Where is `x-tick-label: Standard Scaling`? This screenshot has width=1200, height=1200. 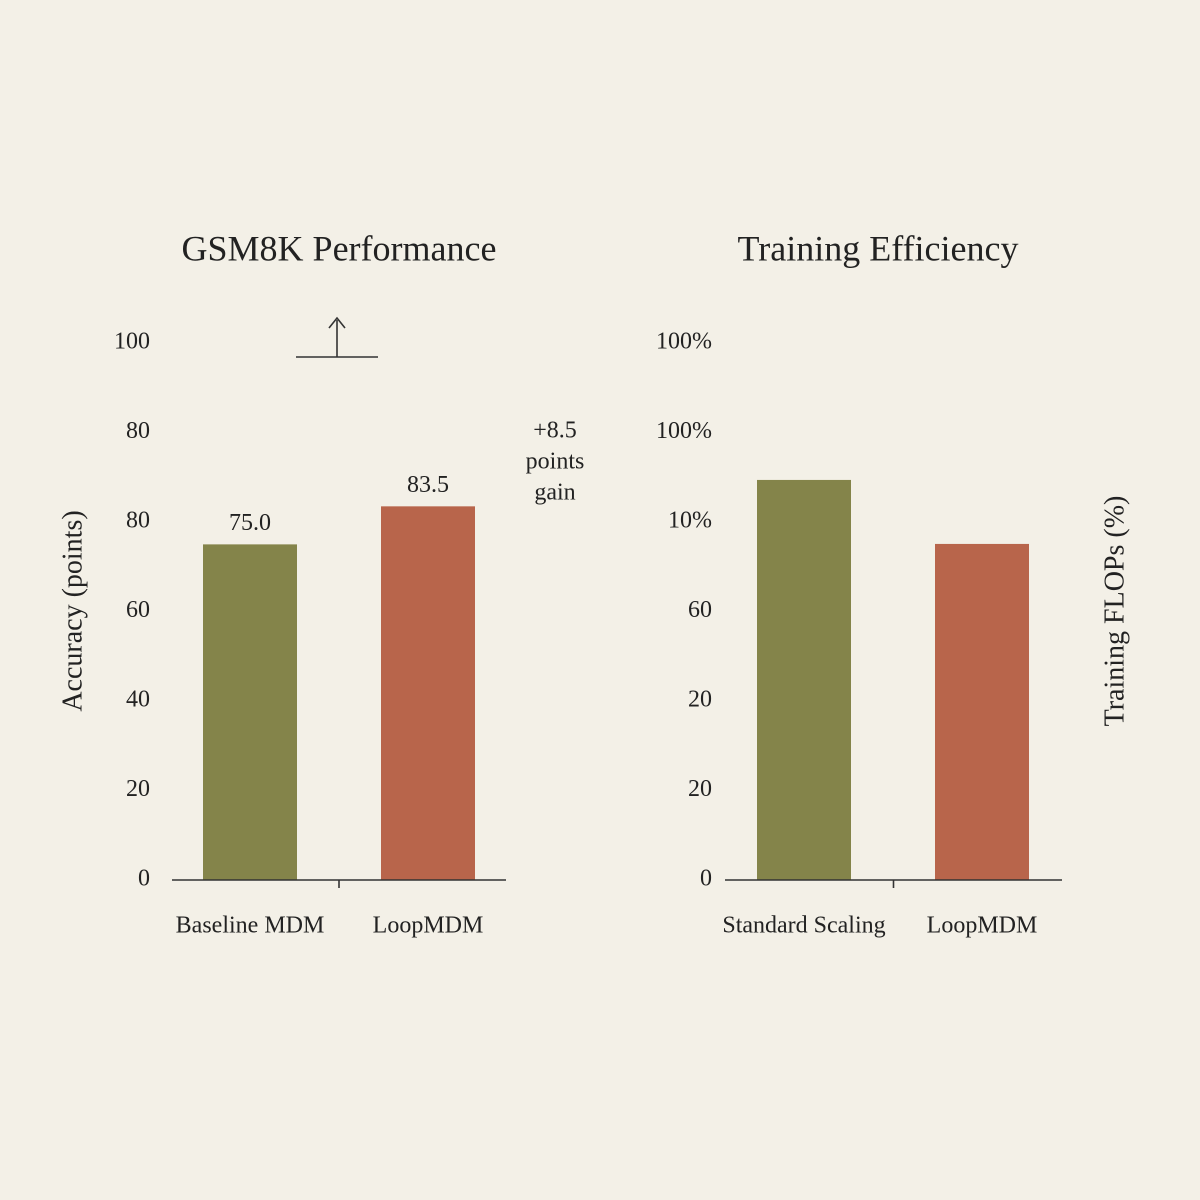 x-tick-label: Standard Scaling is located at coordinates (803, 926).